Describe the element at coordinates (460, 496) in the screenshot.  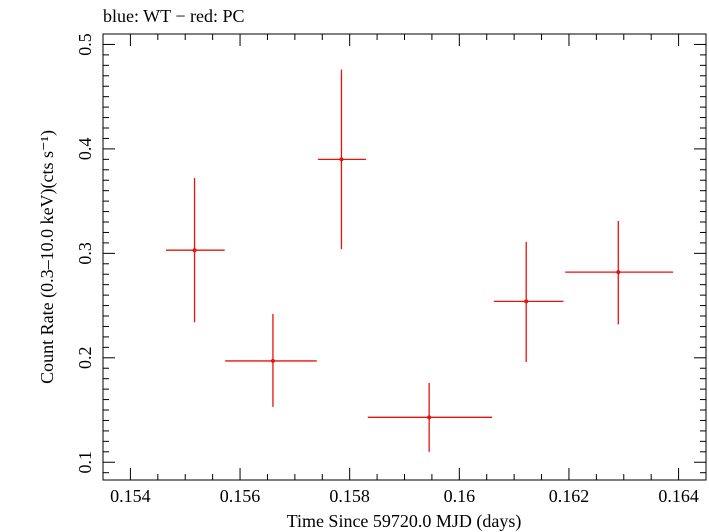
I see `x-tick-label: 0.16` at that location.